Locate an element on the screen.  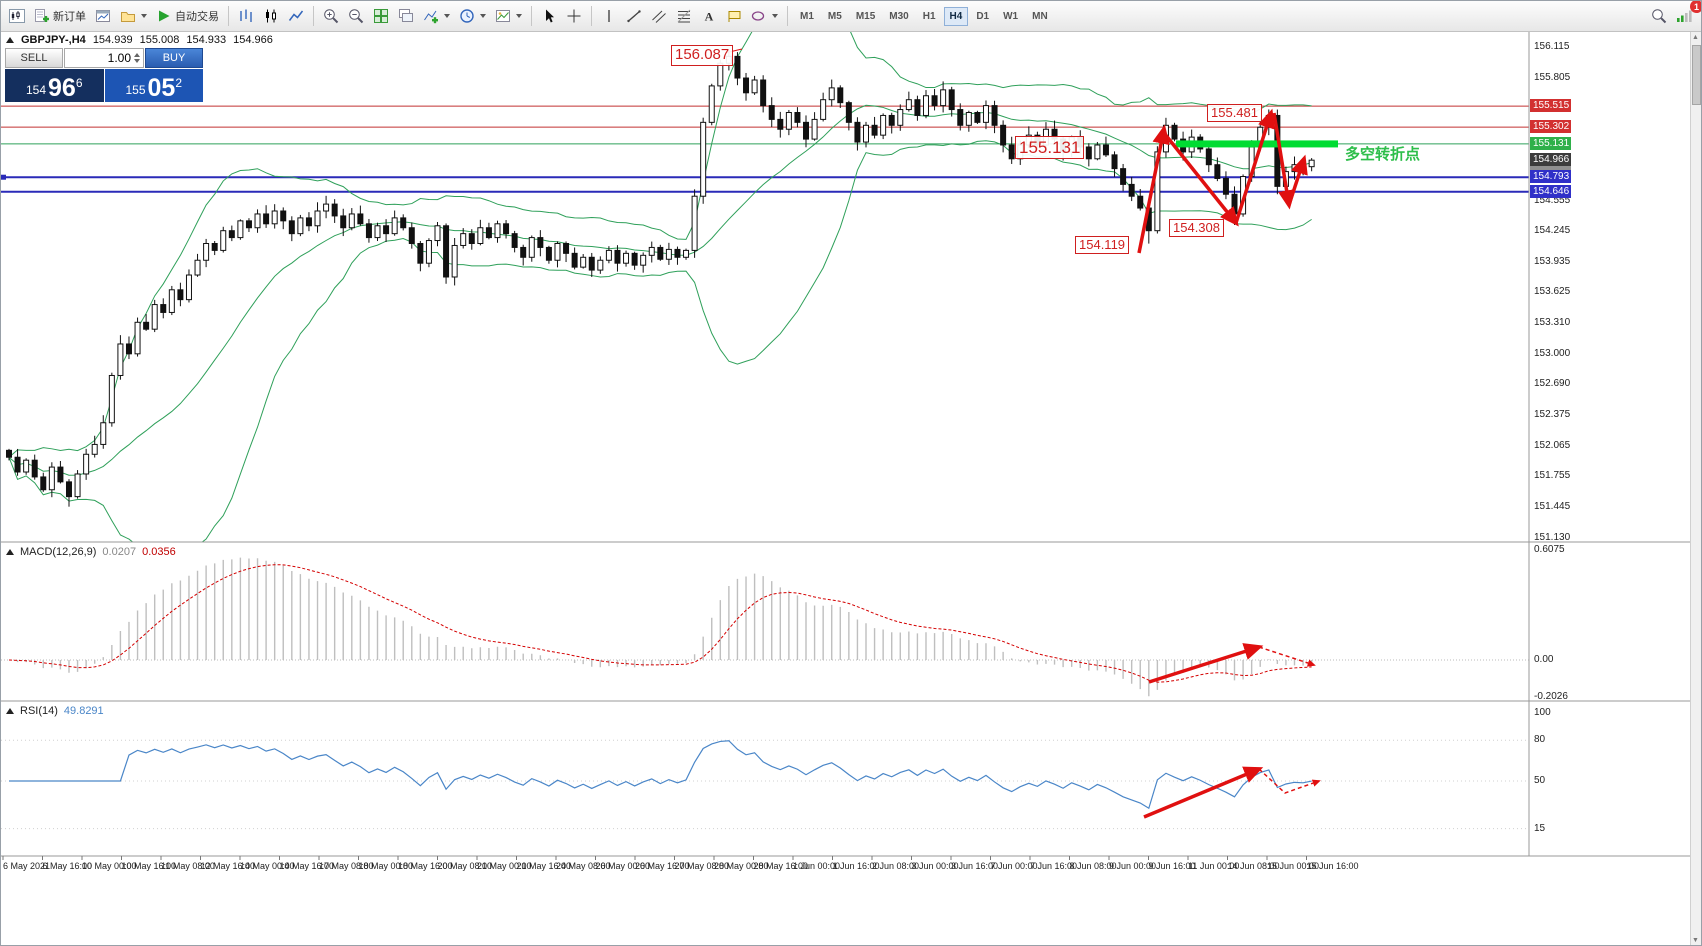
toolbar: 新订单 自动交易 A M1 M5 M15 M30 H1 H4 D1 W1 MN 1 is located at coordinates (851, 16).